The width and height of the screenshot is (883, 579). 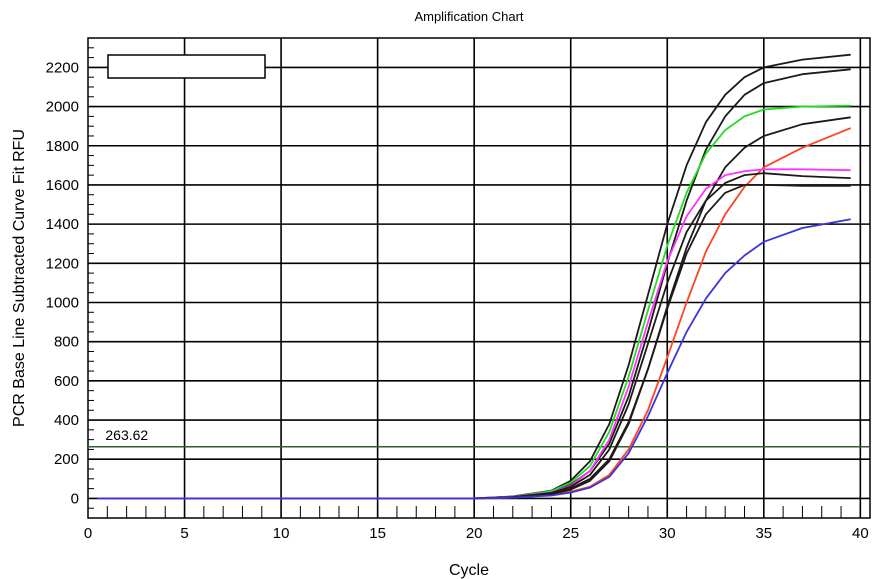 What do you see at coordinates (62, 107) in the screenshot?
I see `y-tick-label-10: 2000` at bounding box center [62, 107].